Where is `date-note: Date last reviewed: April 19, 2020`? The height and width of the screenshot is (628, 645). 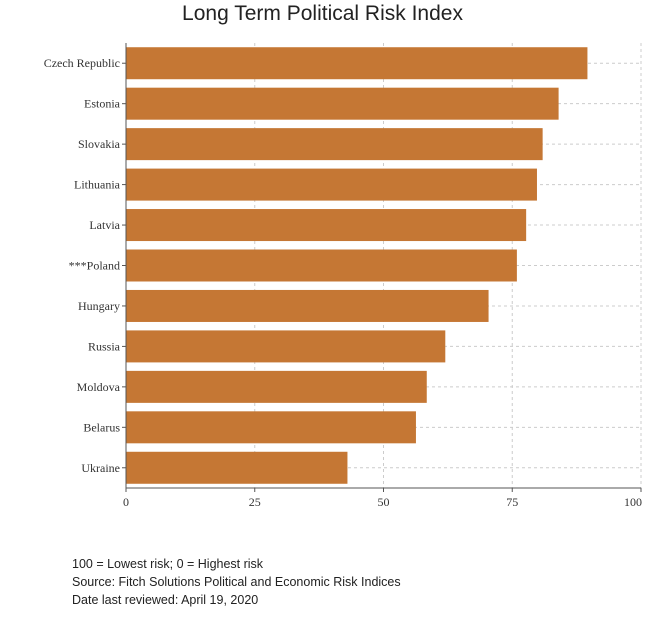 date-note: Date last reviewed: April 19, 2020 is located at coordinates (165, 600).